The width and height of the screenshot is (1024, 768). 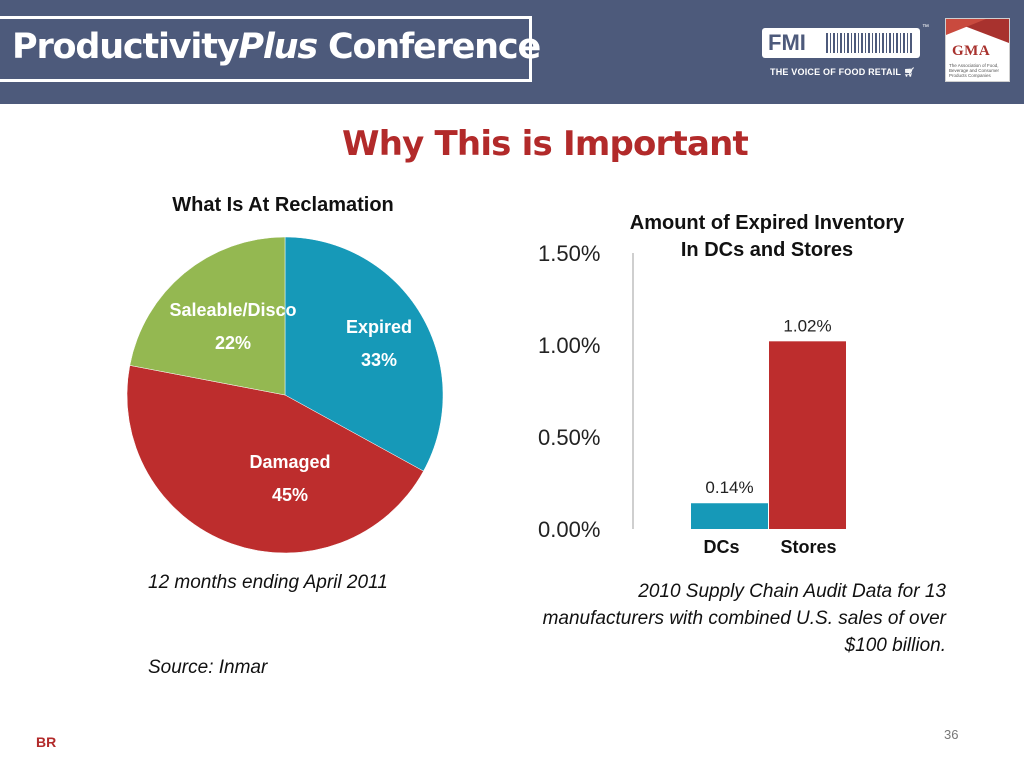 I want to click on pie-slice-expired, so click(x=364, y=354).